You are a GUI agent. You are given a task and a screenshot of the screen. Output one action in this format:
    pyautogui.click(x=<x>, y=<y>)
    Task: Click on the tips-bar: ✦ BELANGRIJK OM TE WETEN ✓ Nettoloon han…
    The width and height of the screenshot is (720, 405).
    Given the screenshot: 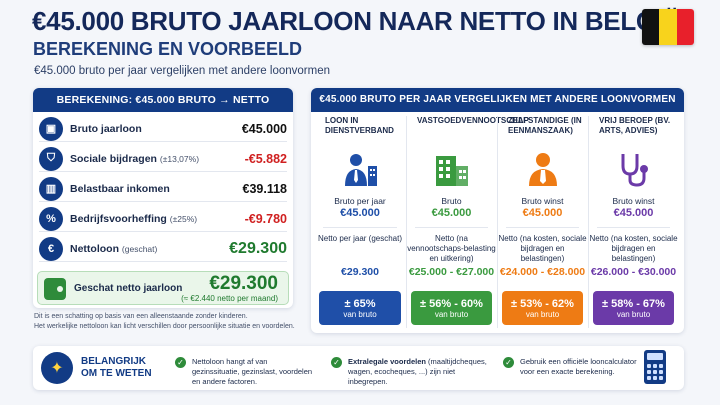 What is the action you would take?
    pyautogui.click(x=358, y=368)
    